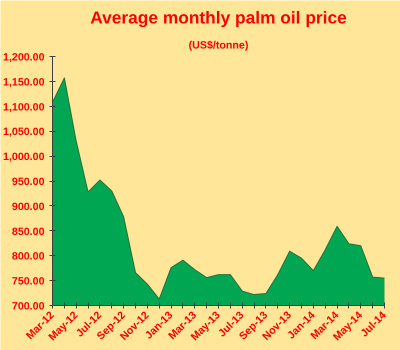 This screenshot has width=400, height=350. Describe the element at coordinates (24, 82) in the screenshot. I see `y-tick-label: 1,150.00` at that location.